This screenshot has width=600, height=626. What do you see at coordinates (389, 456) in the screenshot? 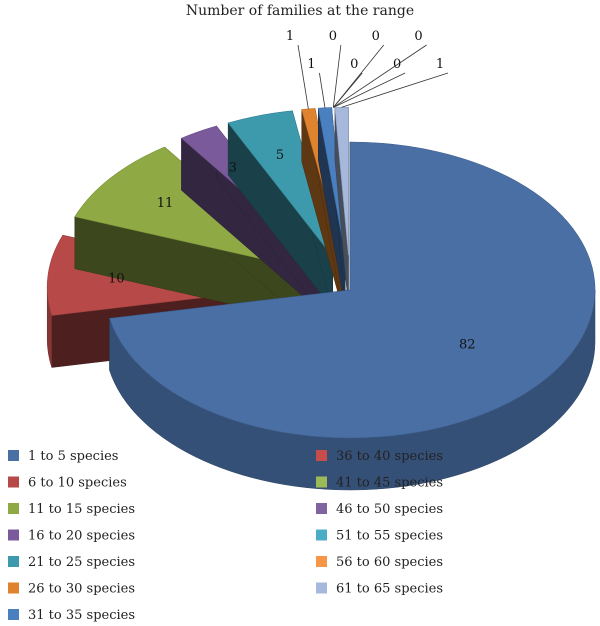
I see `legend-label: 36 to 40 species` at bounding box center [389, 456].